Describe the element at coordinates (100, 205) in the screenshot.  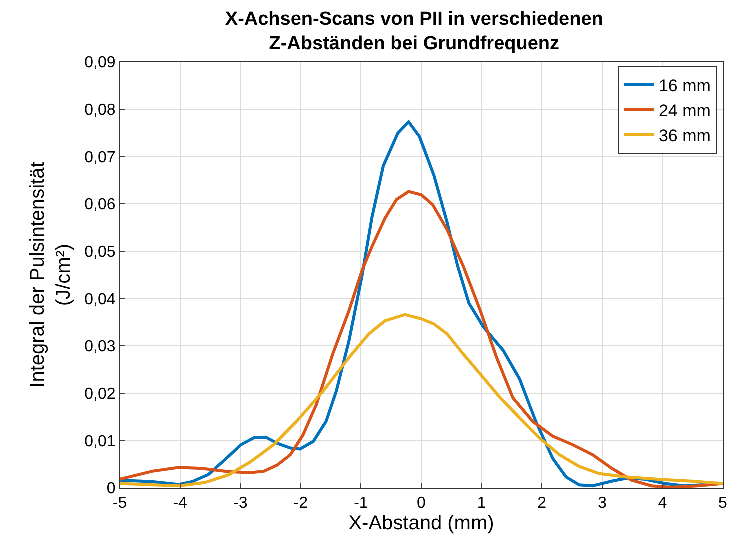
I see `y-tick-label: 0,06` at that location.